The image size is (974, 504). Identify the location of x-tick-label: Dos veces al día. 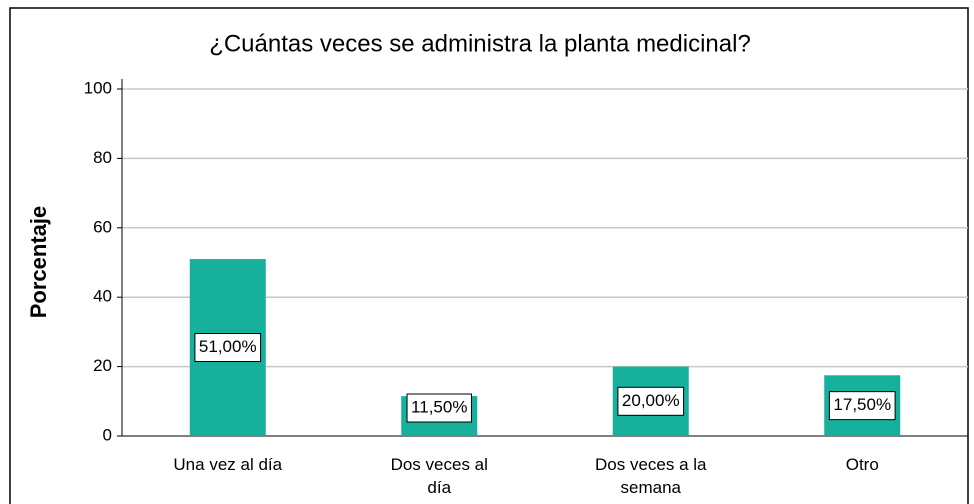
(439, 476).